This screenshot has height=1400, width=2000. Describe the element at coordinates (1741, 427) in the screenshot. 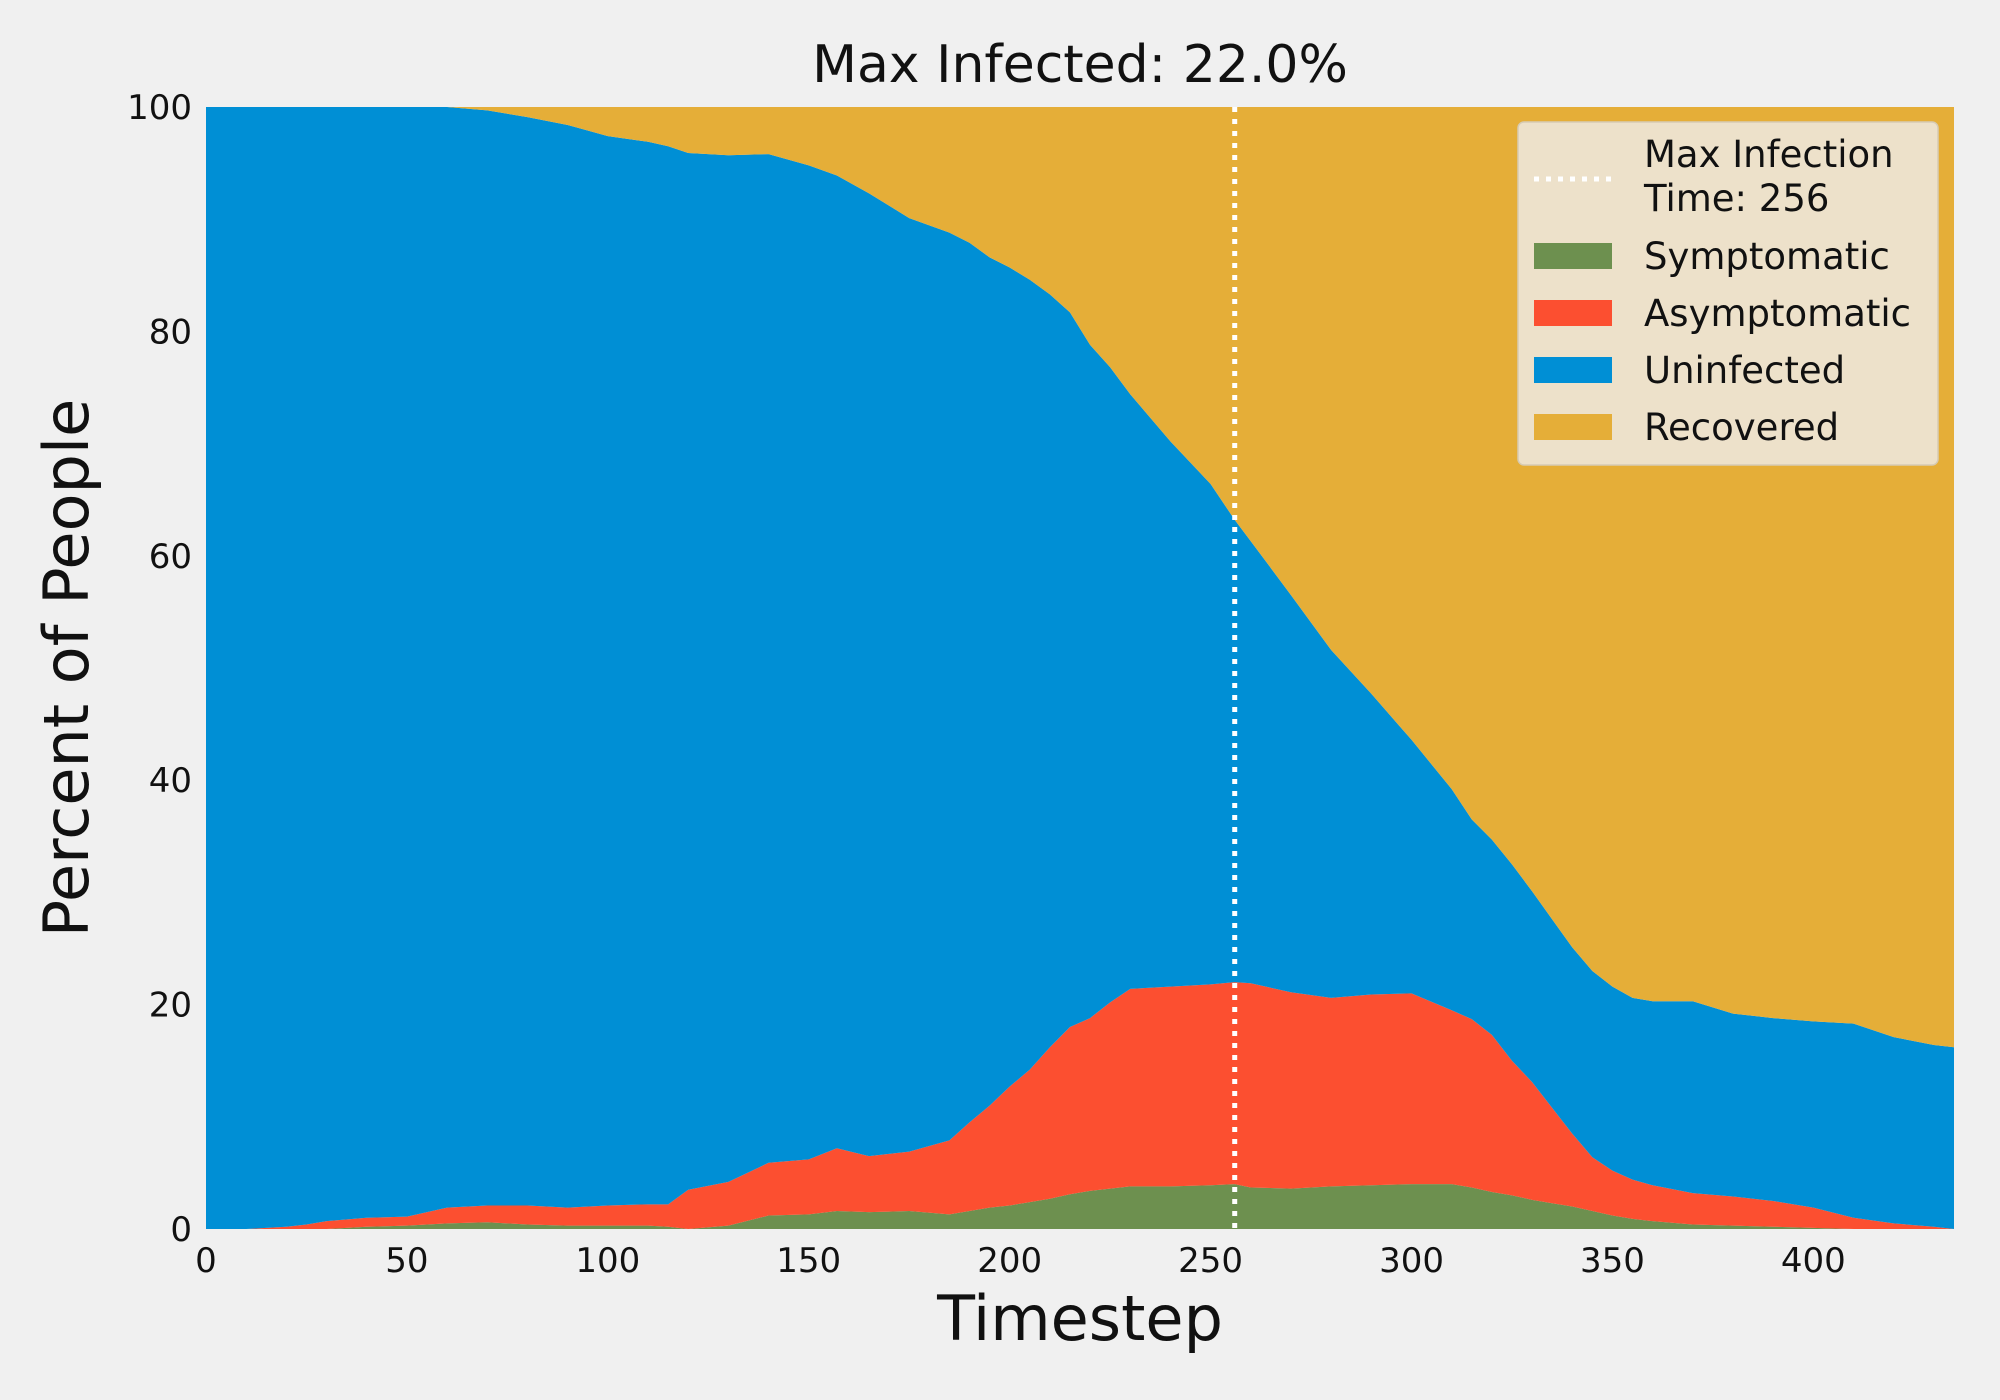

I see `legend-label-recovered: Recovered` at that location.